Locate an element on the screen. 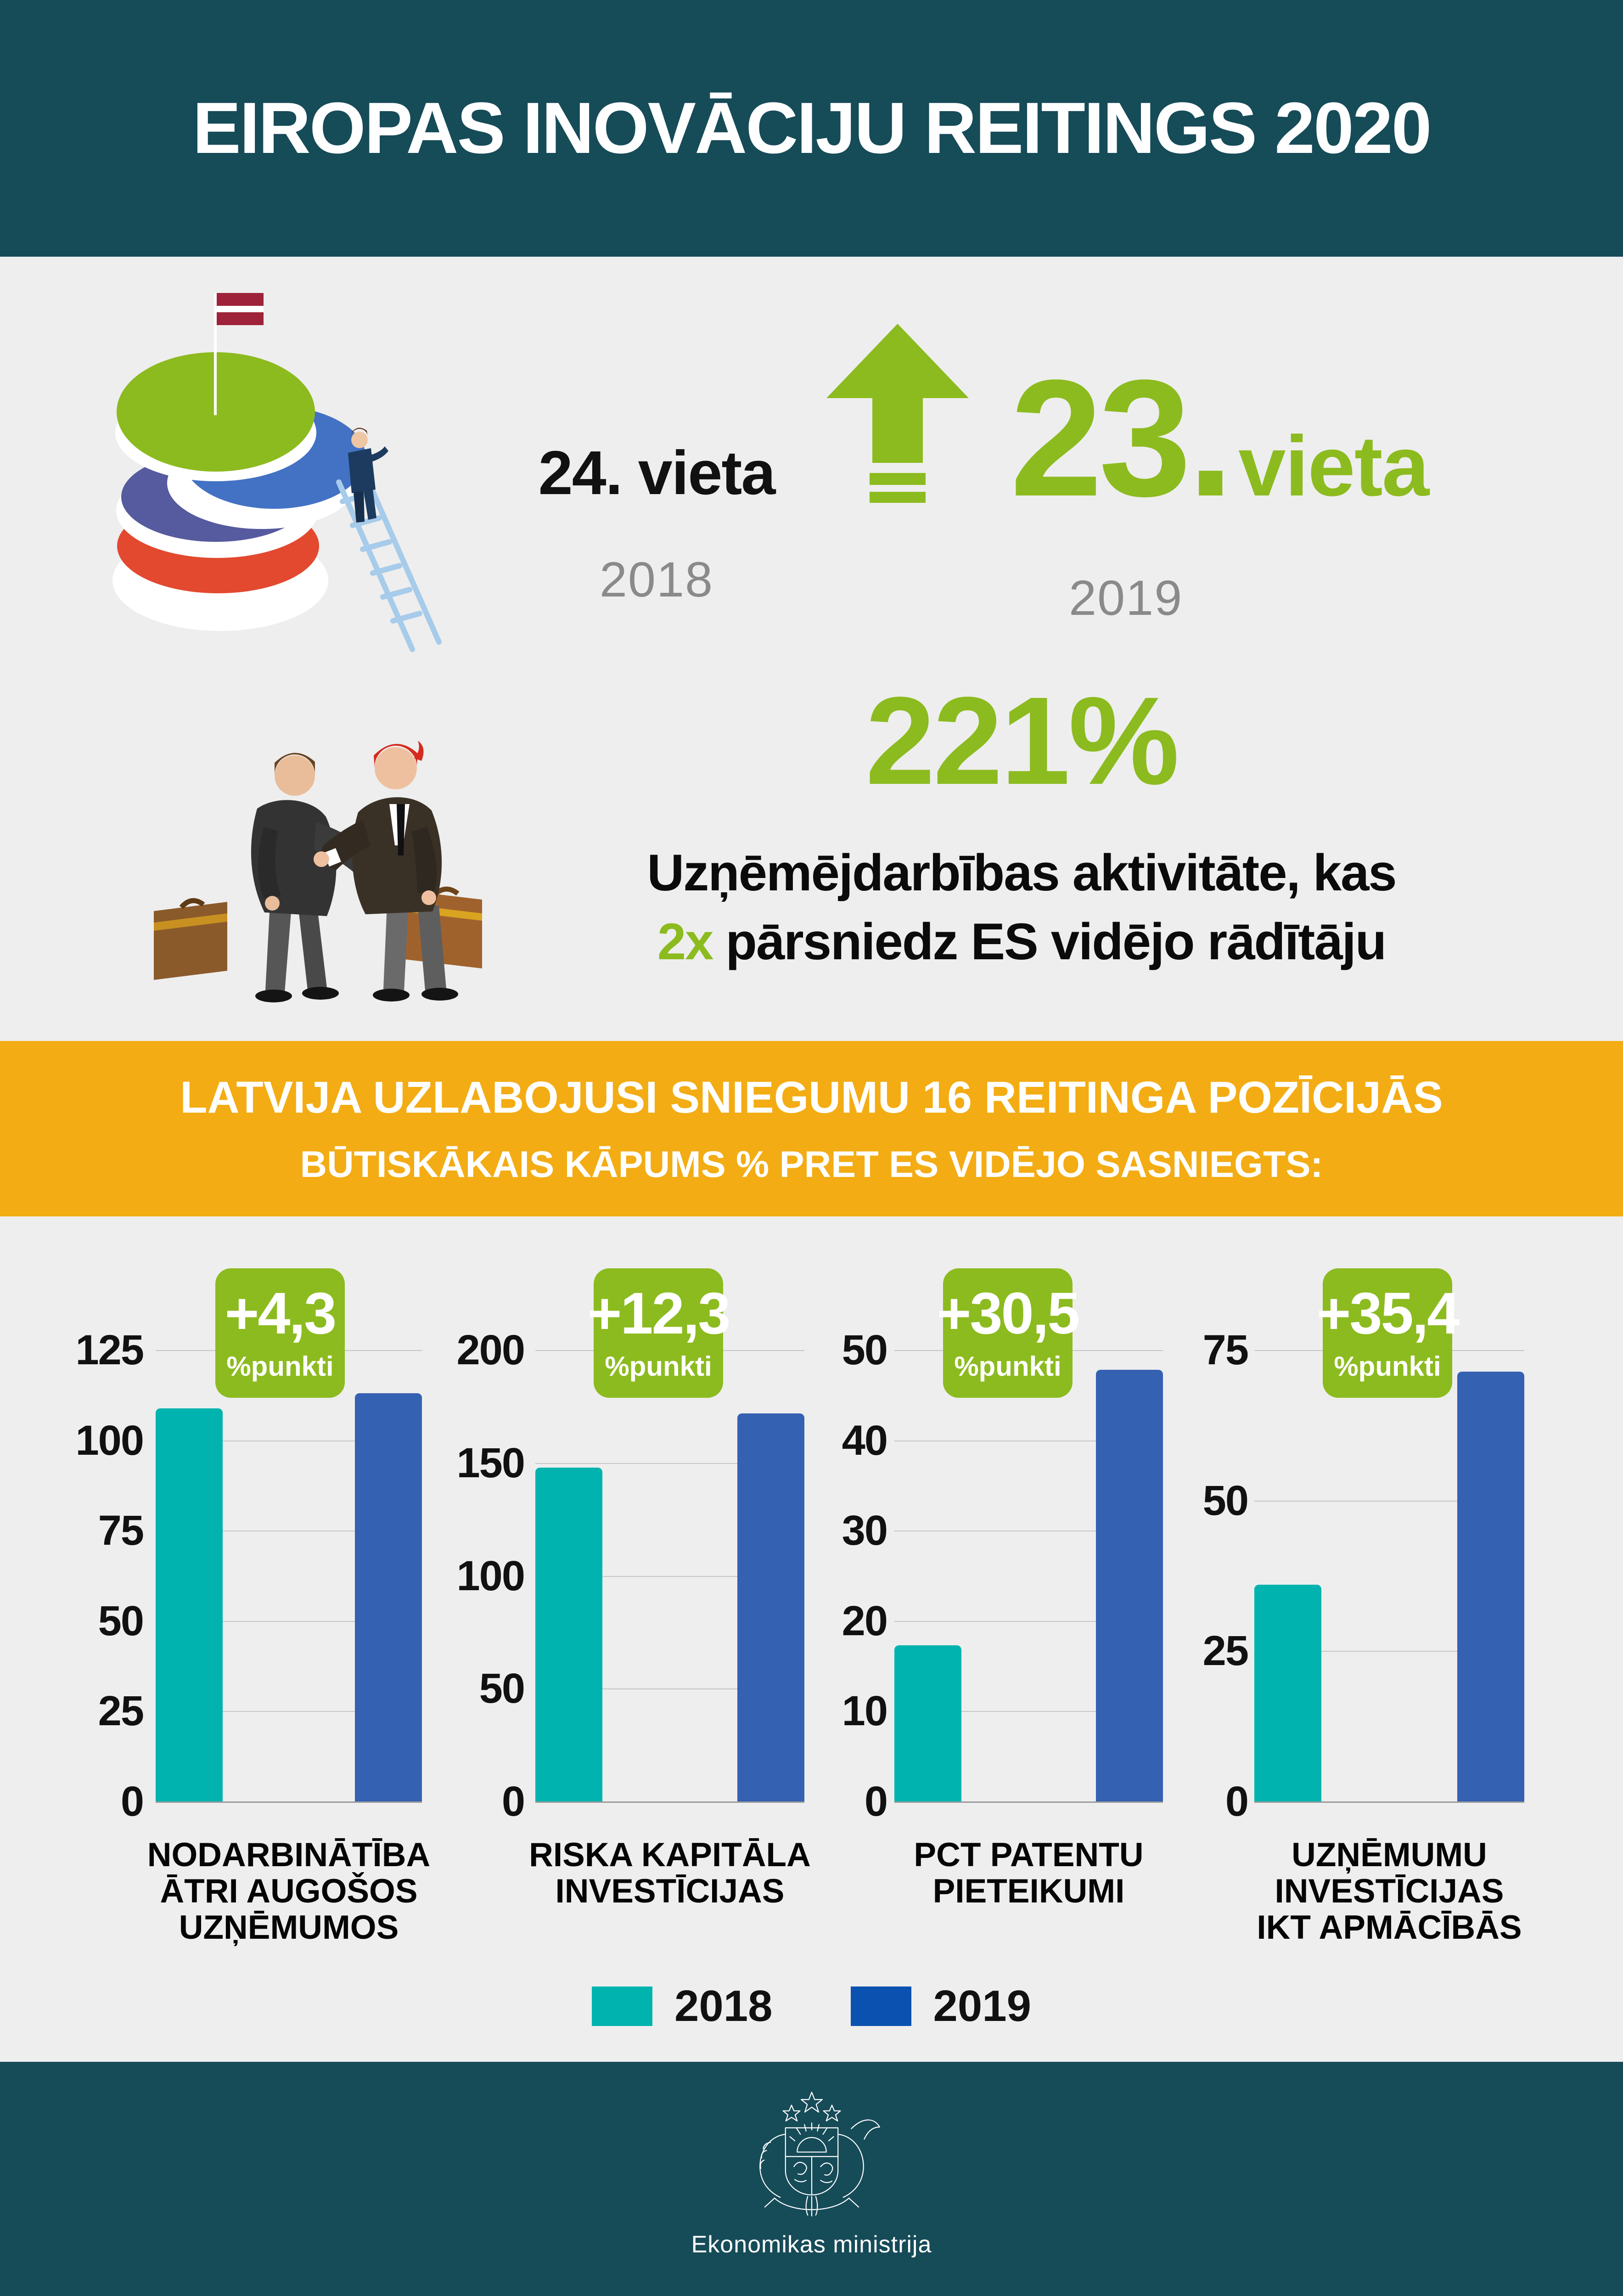 The width and height of the screenshot is (1623, 2296). delta-value: +4,3 is located at coordinates (281, 1313).